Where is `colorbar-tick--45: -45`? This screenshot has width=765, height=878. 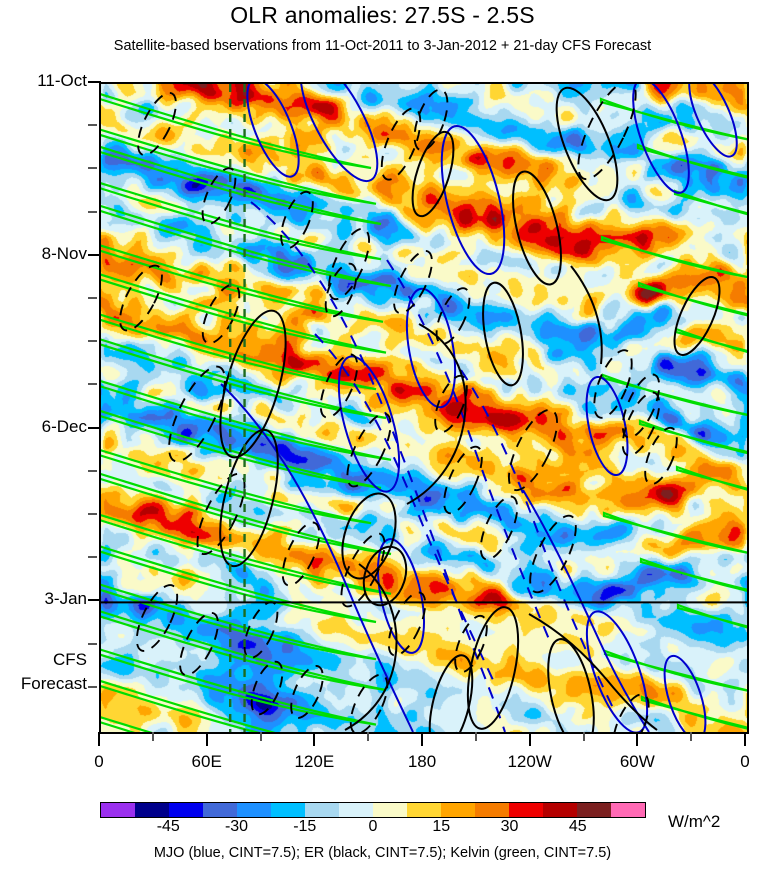
colorbar-tick--45: -45 is located at coordinates (168, 826).